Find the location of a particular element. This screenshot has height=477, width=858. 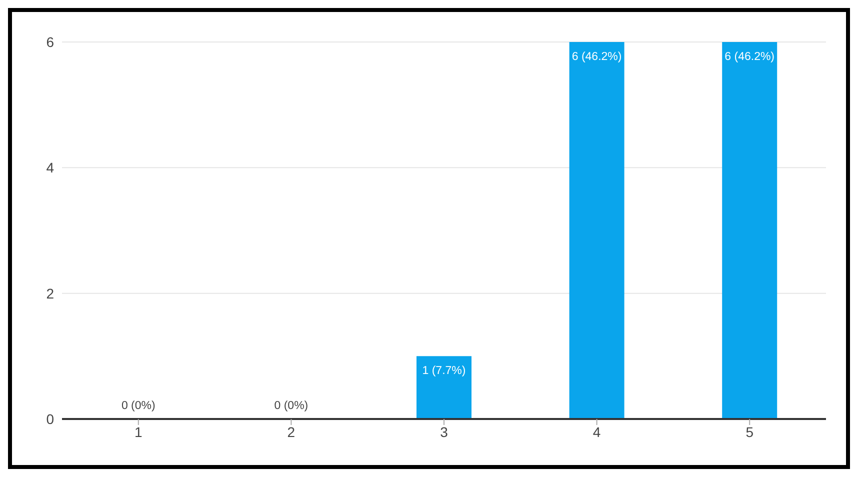

x-tick-label: 1 is located at coordinates (138, 432).